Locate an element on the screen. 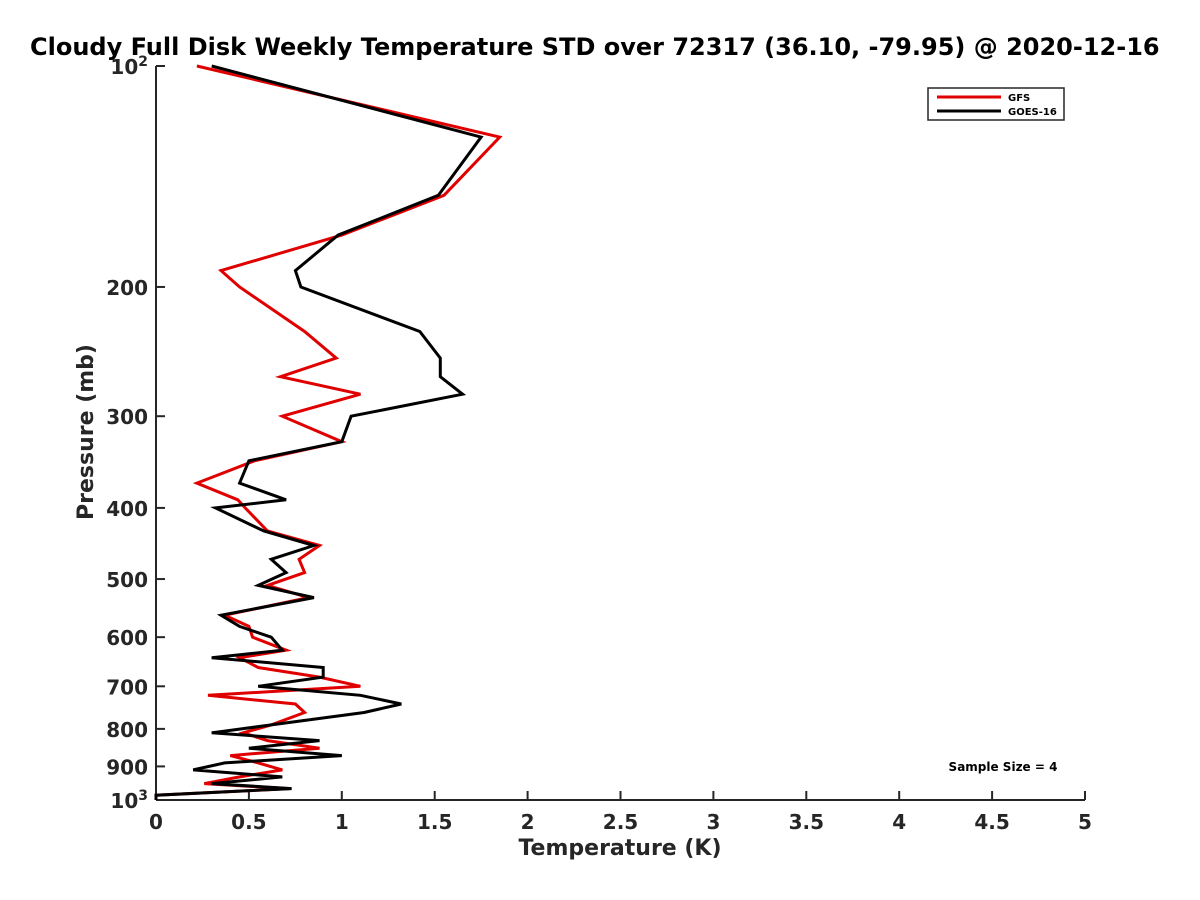  y-axis-label: Pressure (mb) is located at coordinates (86, 432).